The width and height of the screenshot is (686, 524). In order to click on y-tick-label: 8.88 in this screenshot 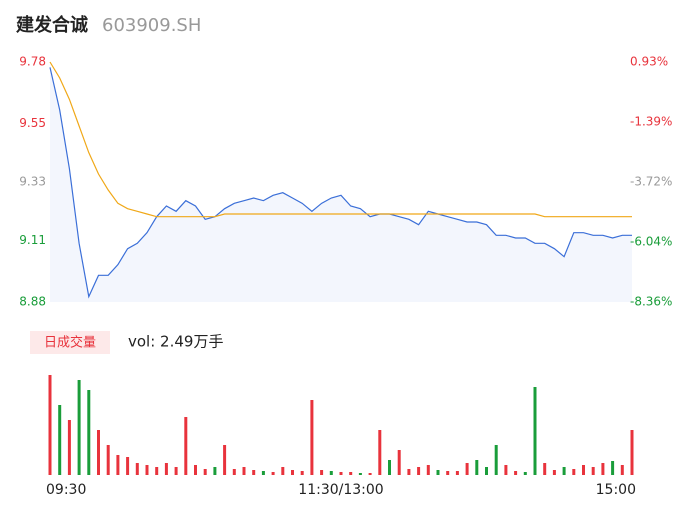, I will do `click(32, 302)`.